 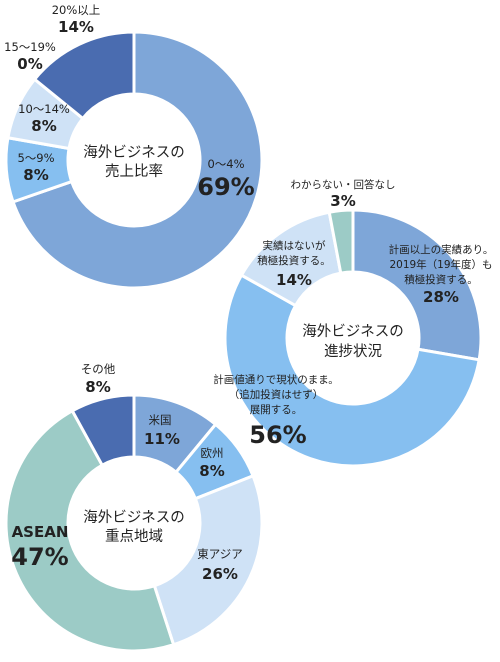 What do you see at coordinates (134, 536) in the screenshot?
I see `donut3-center-line2: 重点地域` at bounding box center [134, 536].